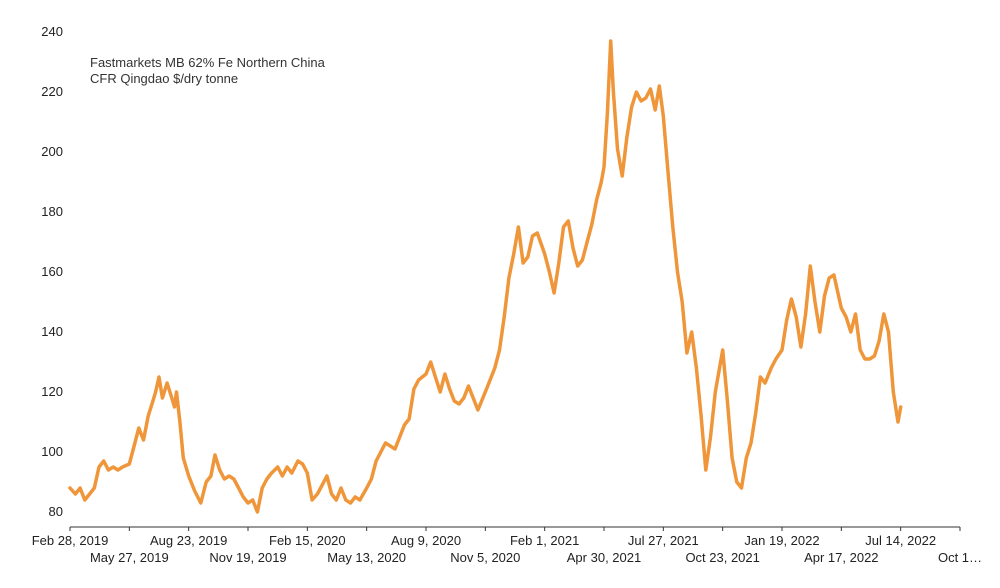 The width and height of the screenshot is (1000, 588). Describe the element at coordinates (663, 540) in the screenshot. I see `x-tick-label: Jul 27, 2021` at that location.